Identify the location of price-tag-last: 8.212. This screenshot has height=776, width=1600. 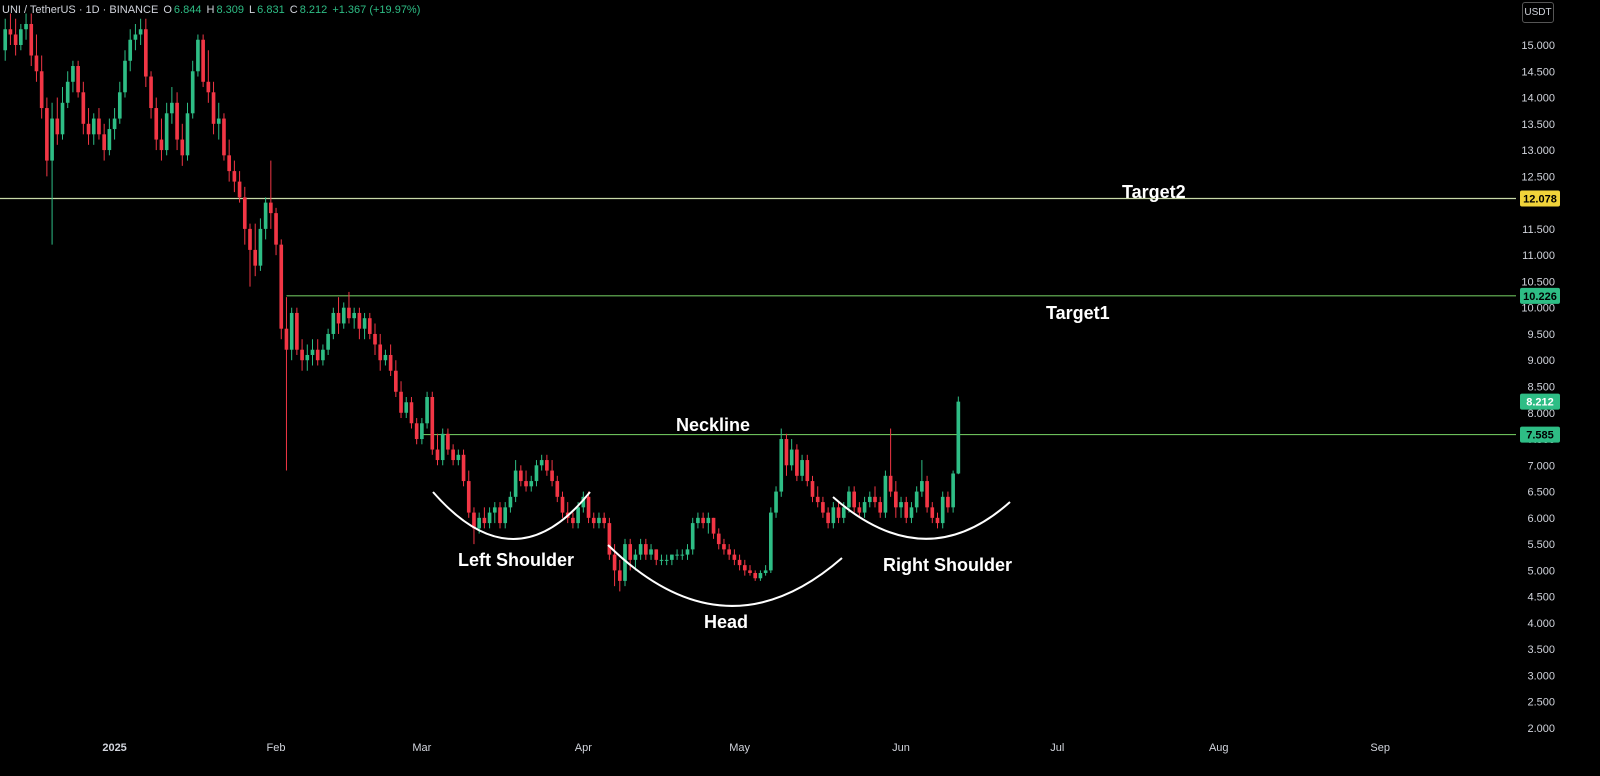
(1540, 401).